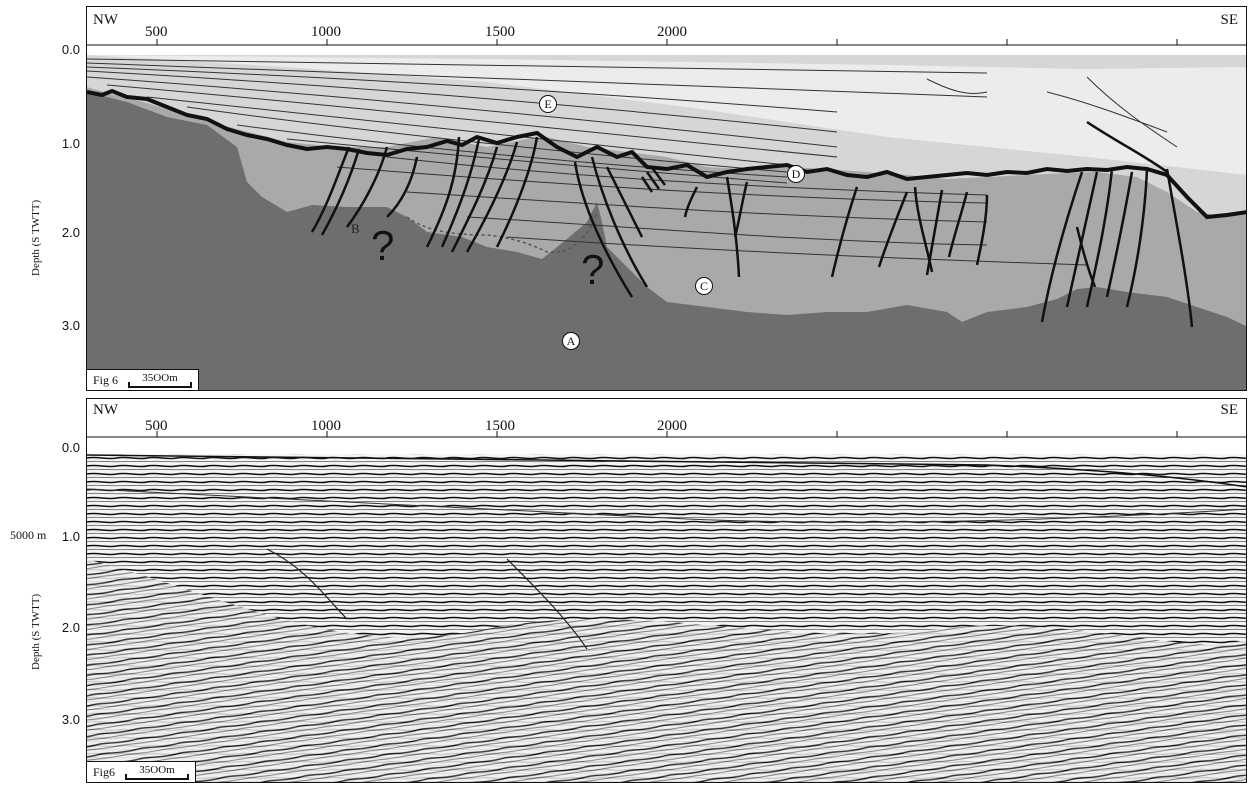  What do you see at coordinates (28, 535) in the screenshot?
I see `side-note: 5000 m` at bounding box center [28, 535].